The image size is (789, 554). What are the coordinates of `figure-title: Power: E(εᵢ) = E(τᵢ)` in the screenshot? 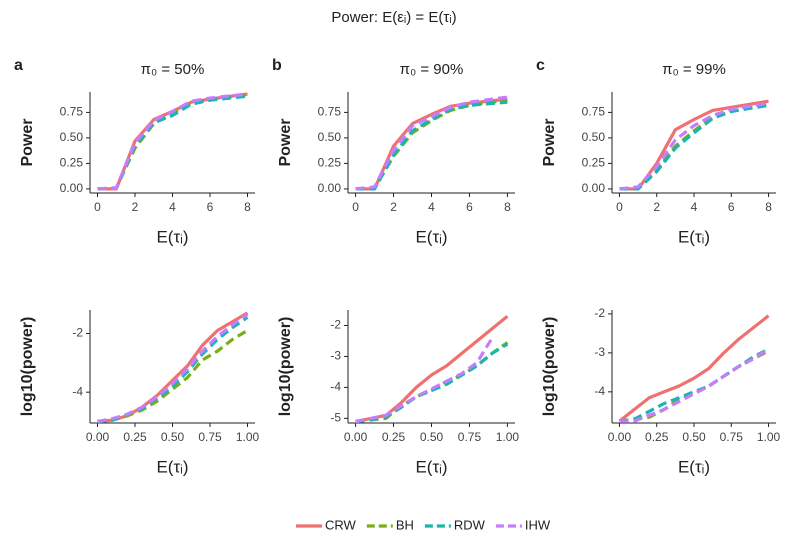 It's located at (393, 17).